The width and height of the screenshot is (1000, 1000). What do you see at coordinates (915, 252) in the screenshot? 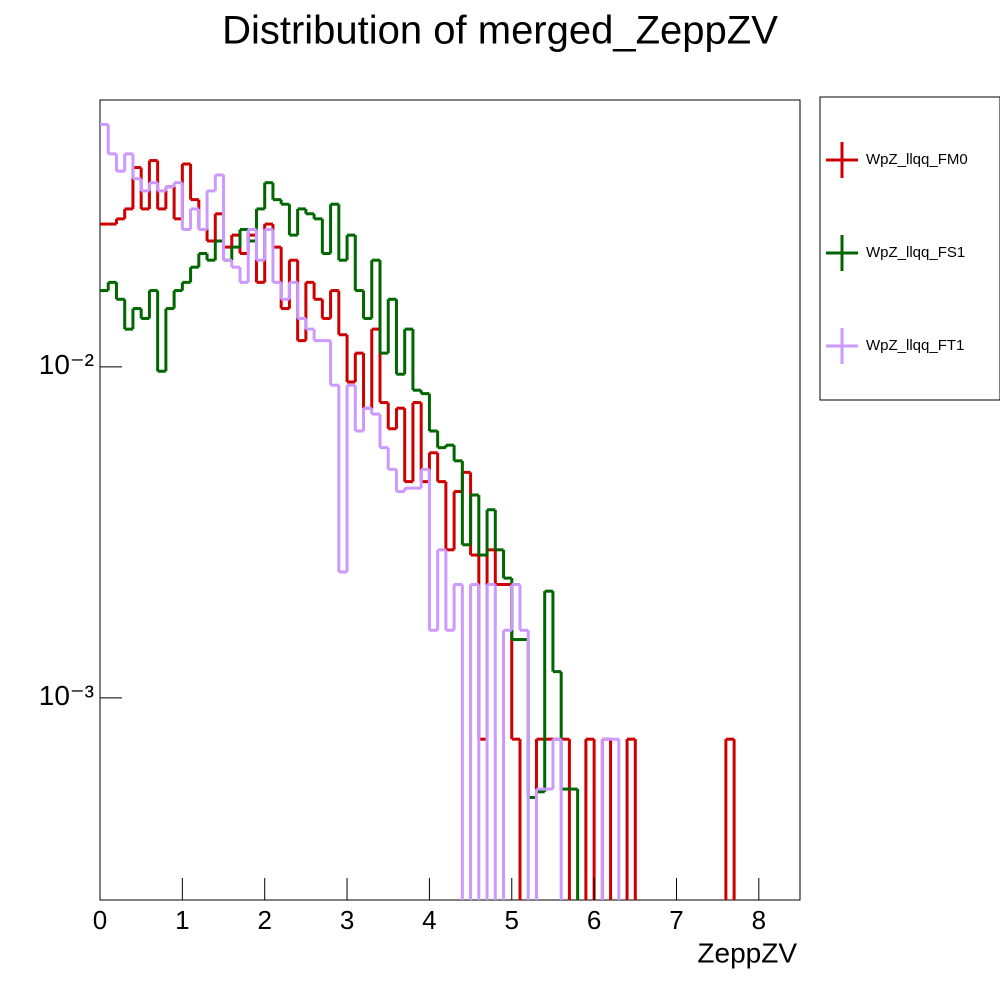
I see `legend-label: WpZ_llqq_FS1` at bounding box center [915, 252].